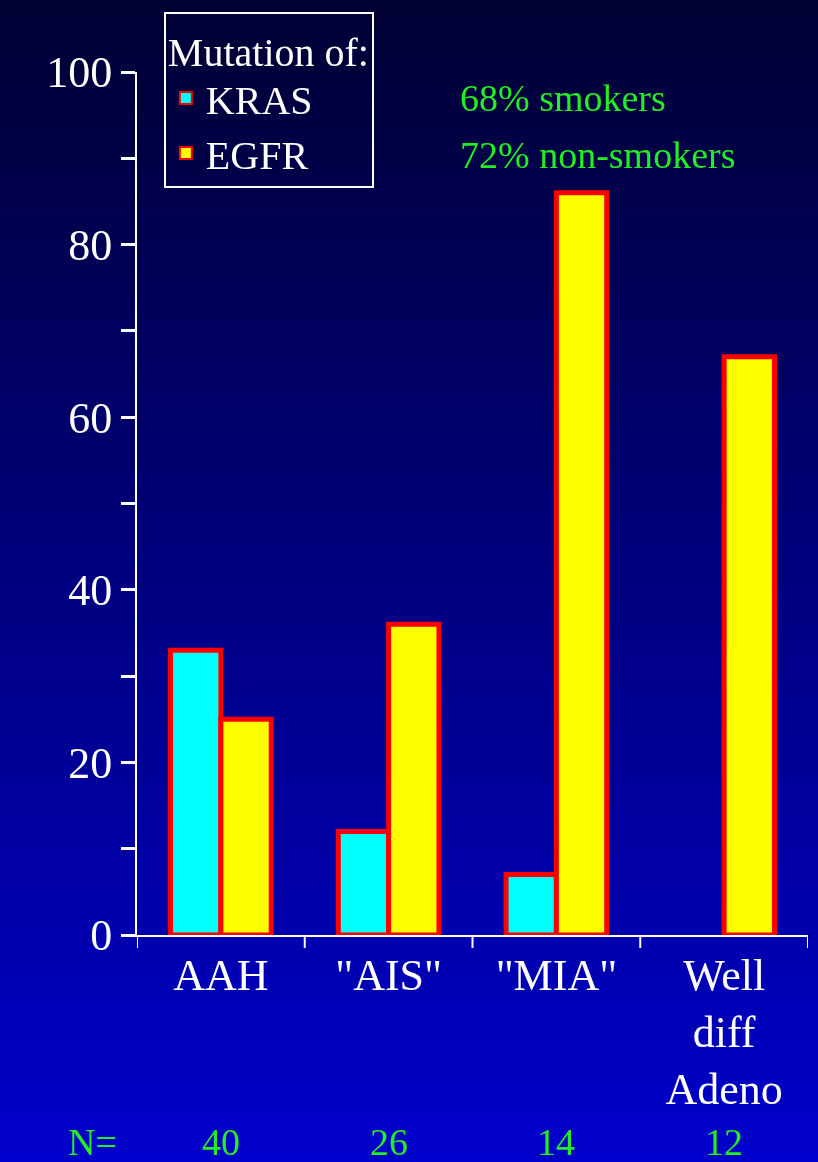 The image size is (818, 1162). I want to click on text: N=, so click(92, 1141).